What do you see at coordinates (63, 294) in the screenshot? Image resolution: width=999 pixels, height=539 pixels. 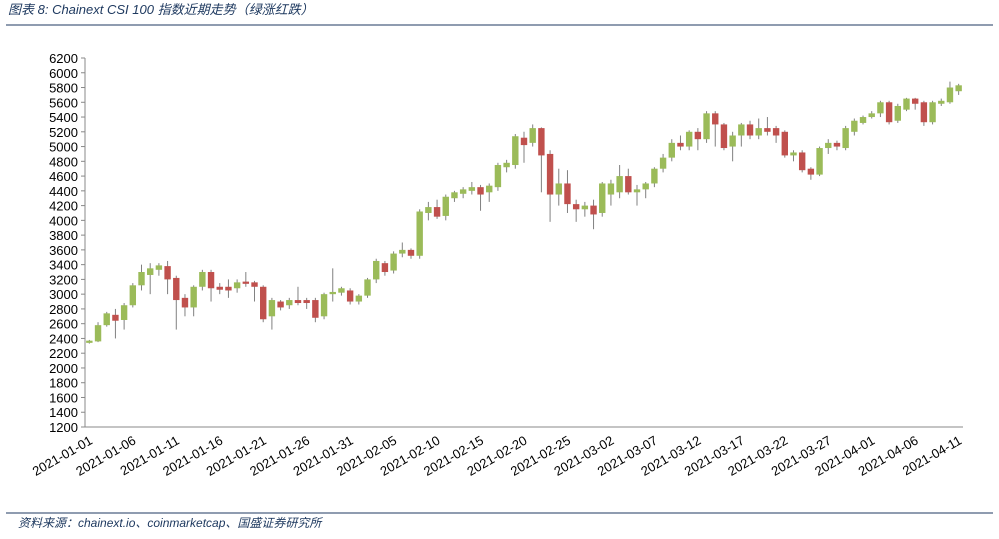 I see `y-tick-label: 3000` at bounding box center [63, 294].